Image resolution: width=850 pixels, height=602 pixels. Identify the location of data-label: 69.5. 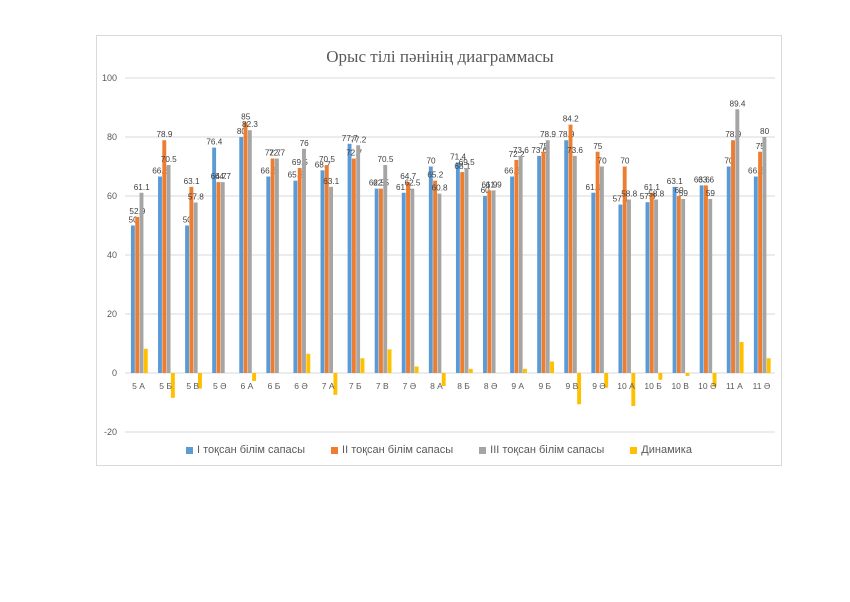
(300, 162).